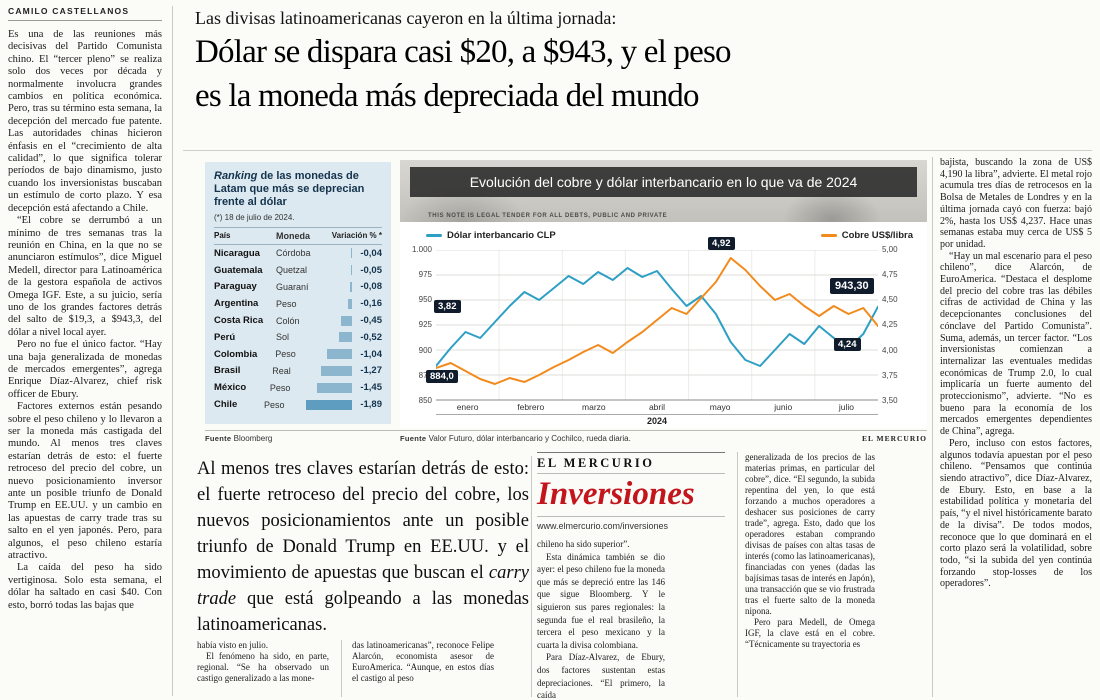 The width and height of the screenshot is (1100, 700). I want to click on variation-value: -1,89, so click(371, 405).